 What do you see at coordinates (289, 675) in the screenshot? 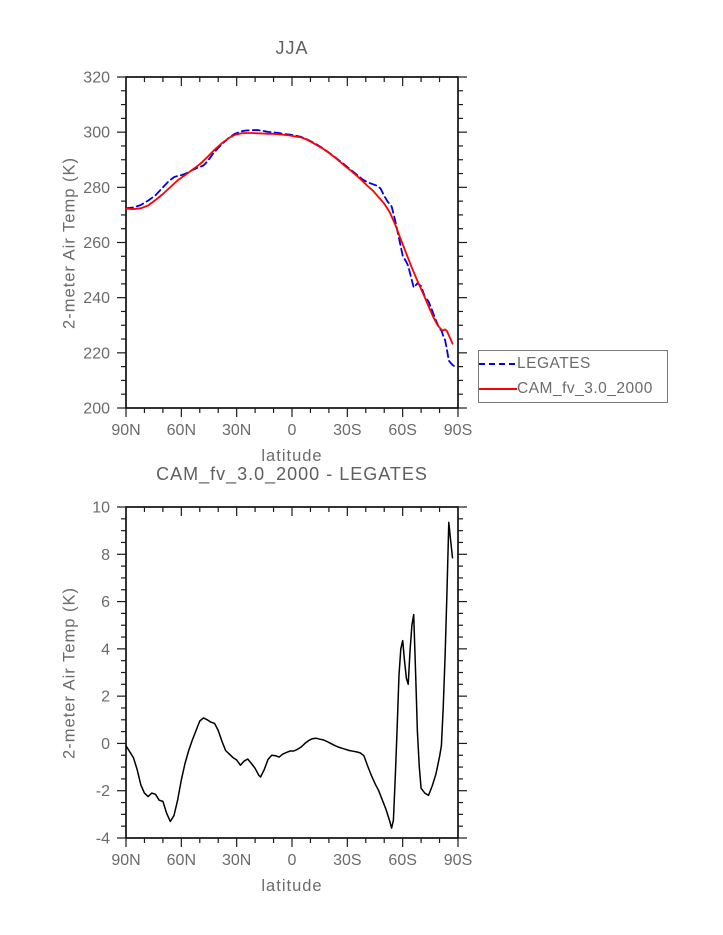
I see `series-line-cam-fv-3-0-2000-legates` at bounding box center [289, 675].